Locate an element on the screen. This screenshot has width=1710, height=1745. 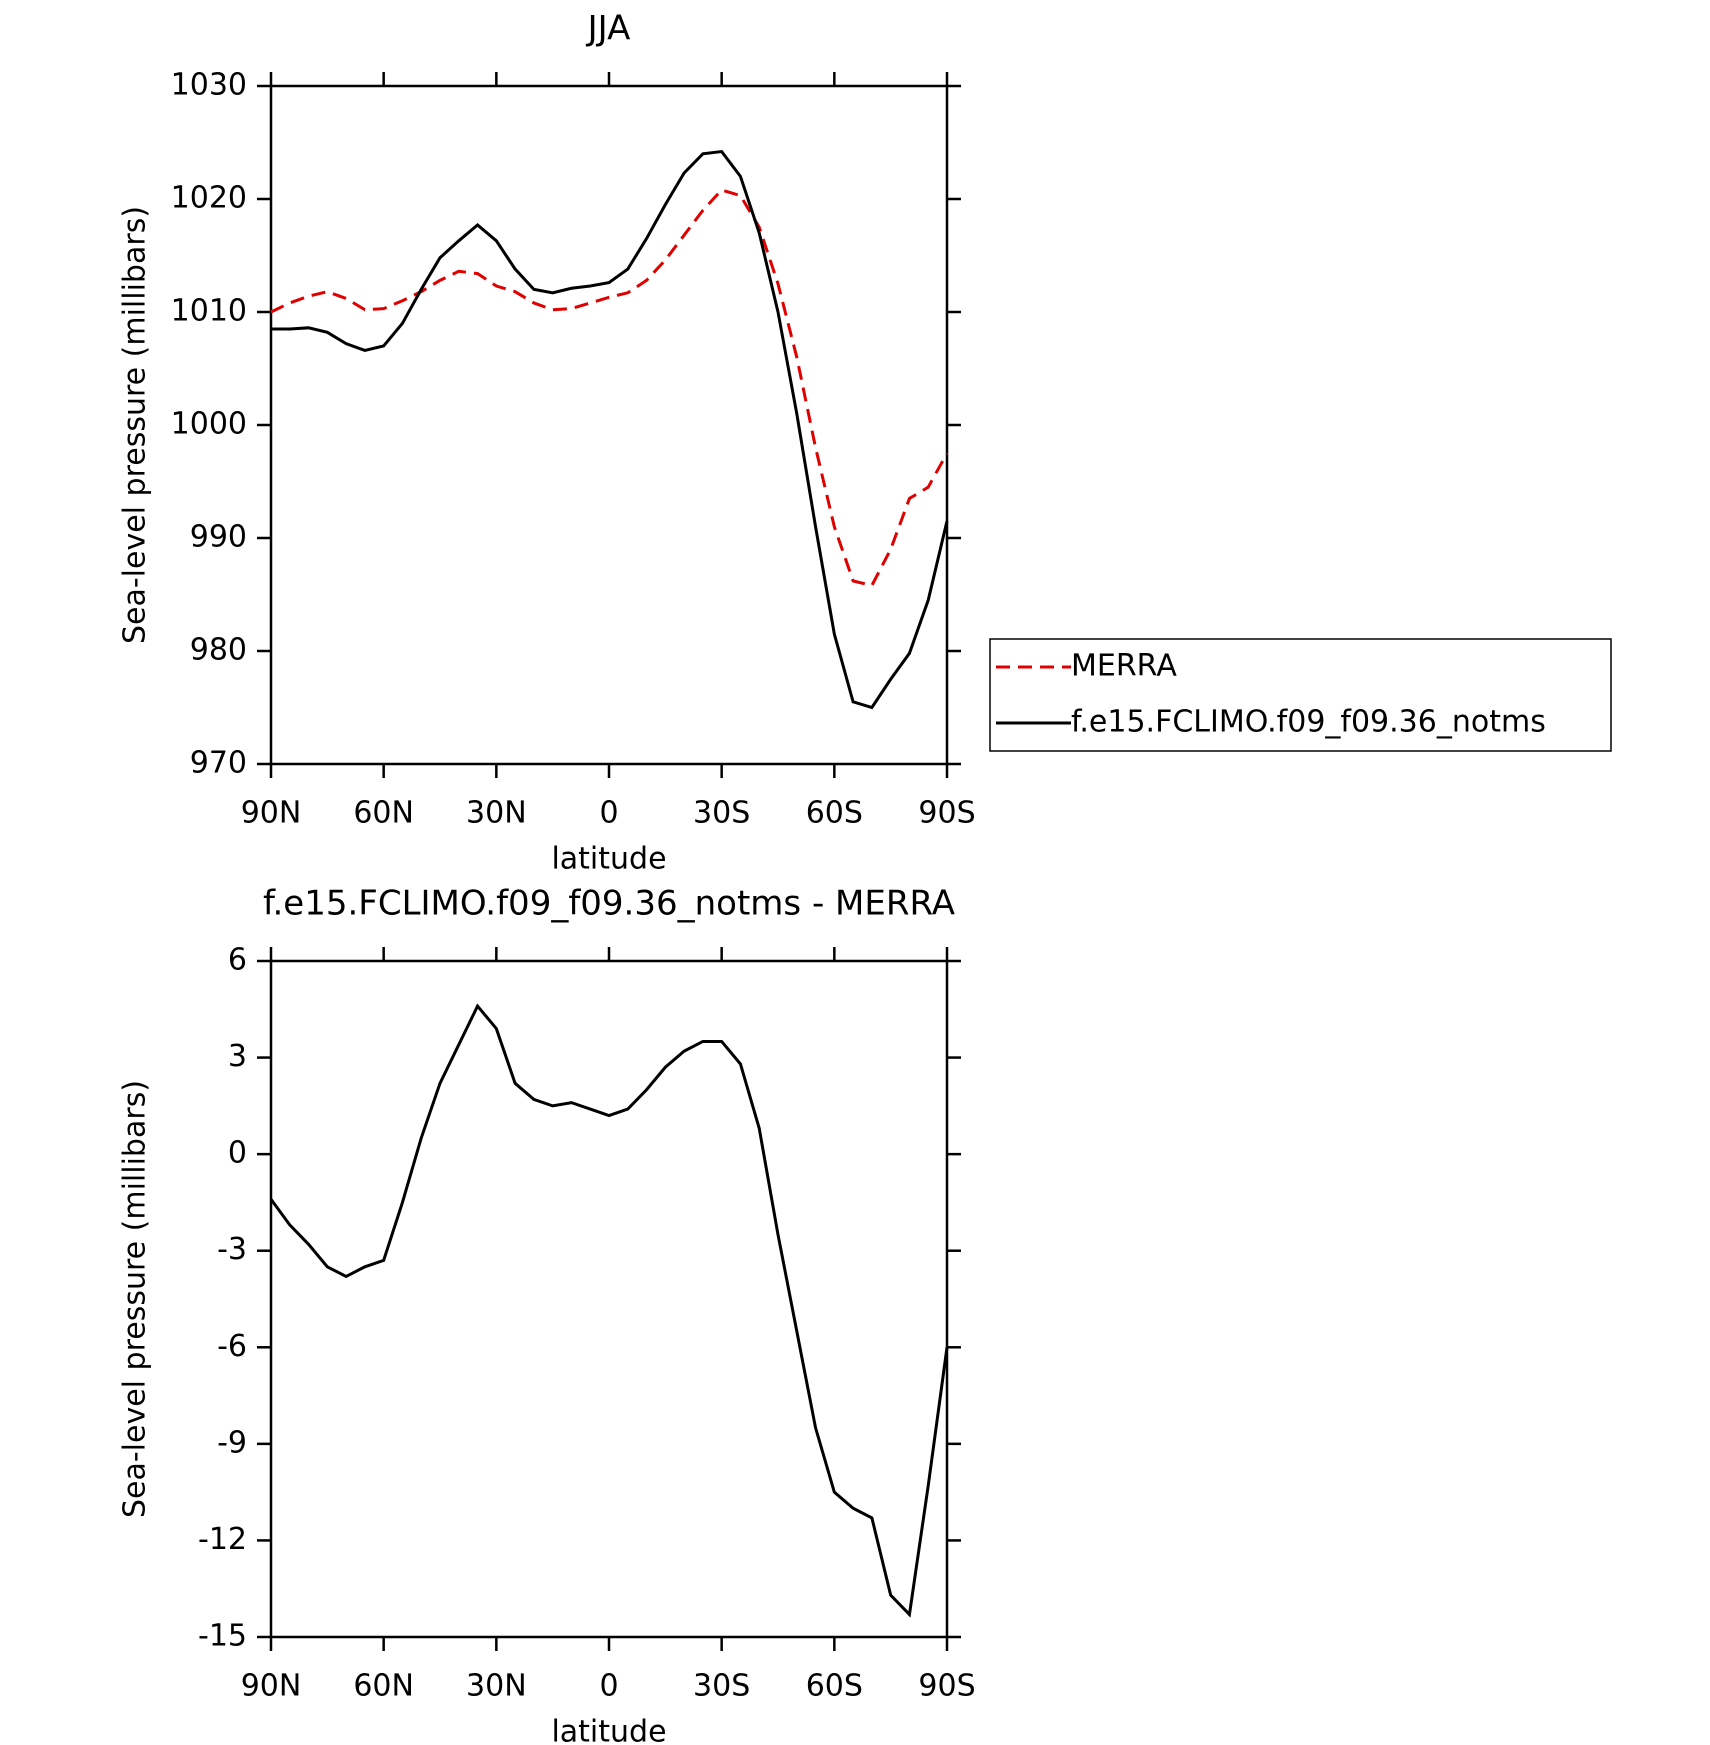
y-tick-label: -3 is located at coordinates (232, 1249).